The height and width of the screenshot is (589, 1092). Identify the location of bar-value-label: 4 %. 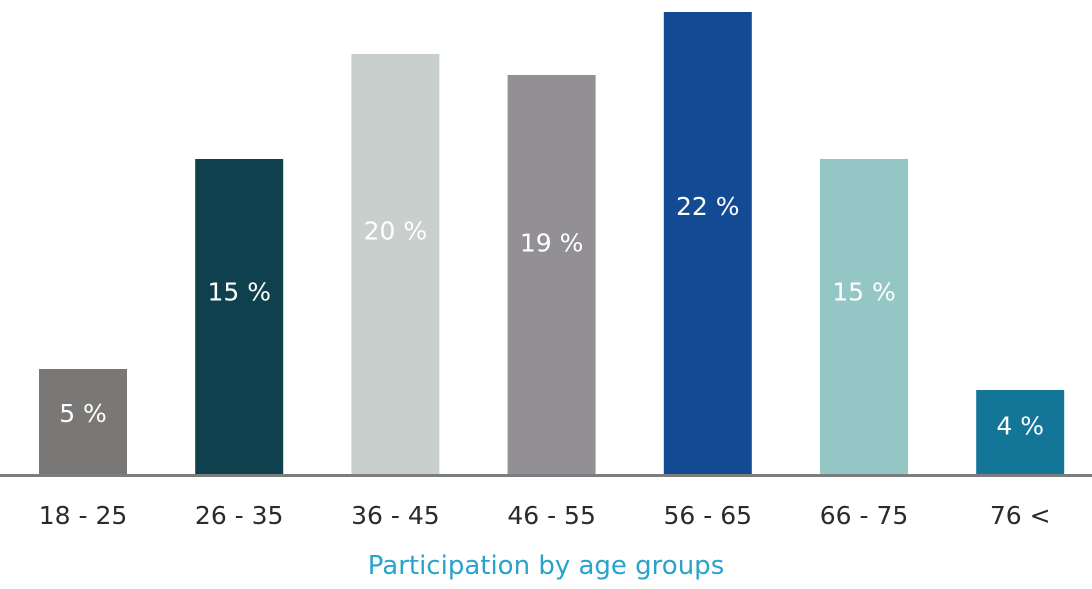
(1020, 425).